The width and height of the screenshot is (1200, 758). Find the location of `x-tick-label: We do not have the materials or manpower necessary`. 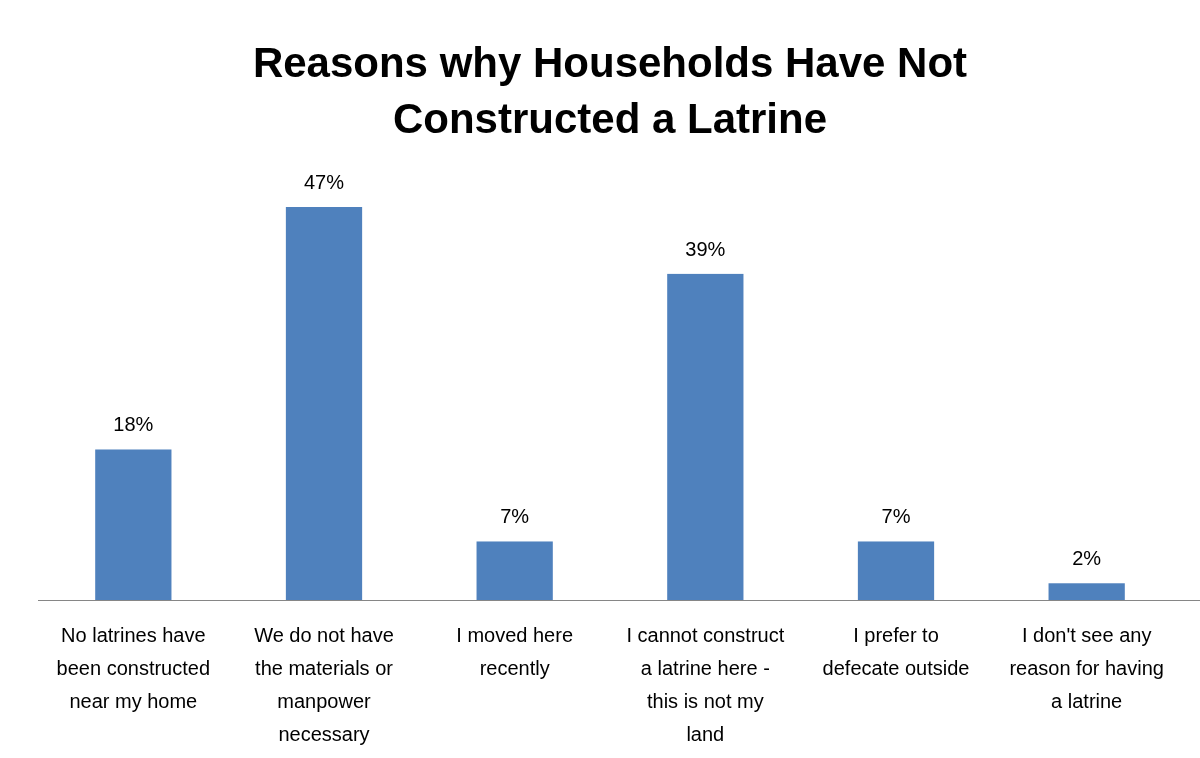

x-tick-label: We do not have the materials or manpower necessary is located at coordinates (324, 684).